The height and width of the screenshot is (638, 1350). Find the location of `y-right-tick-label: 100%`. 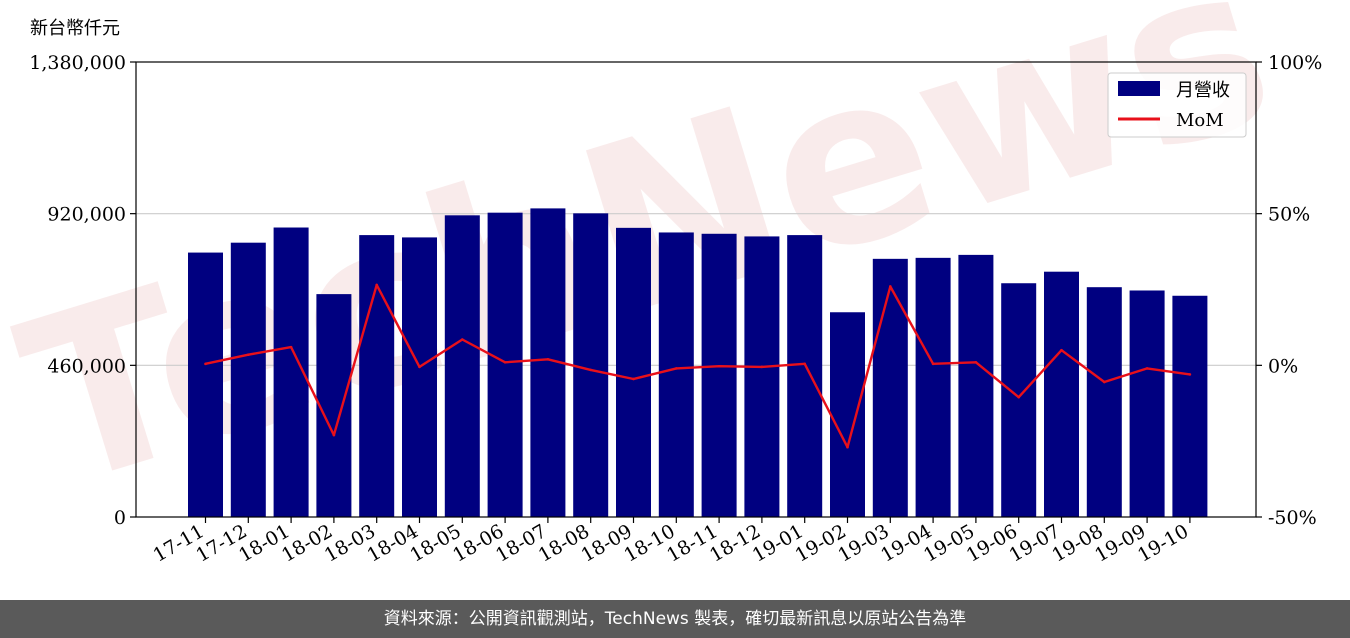

y-right-tick-label: 100% is located at coordinates (1295, 63).